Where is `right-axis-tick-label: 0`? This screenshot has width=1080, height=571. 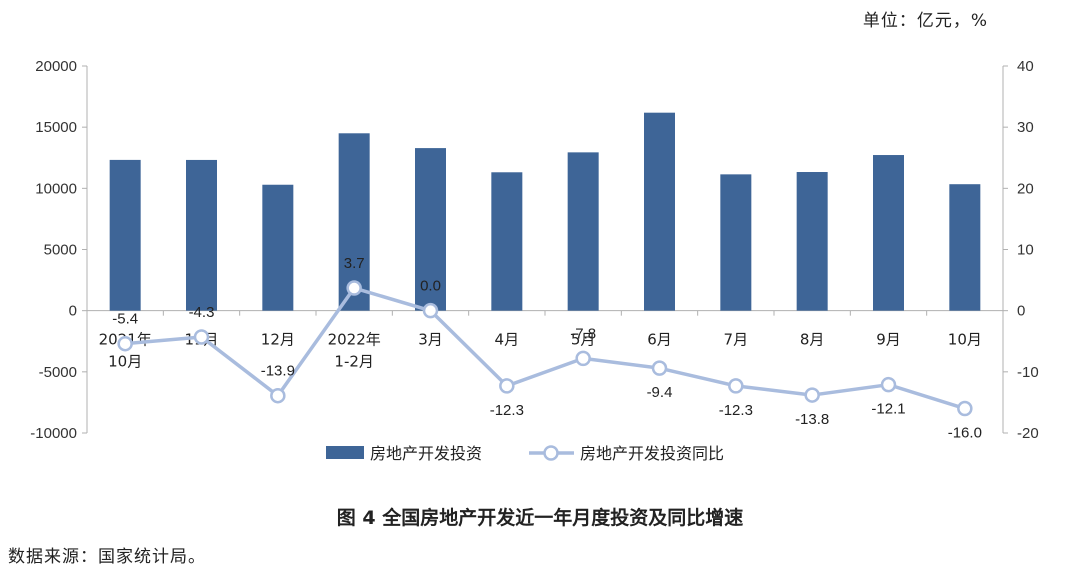 right-axis-tick-label: 0 is located at coordinates (1021, 311).